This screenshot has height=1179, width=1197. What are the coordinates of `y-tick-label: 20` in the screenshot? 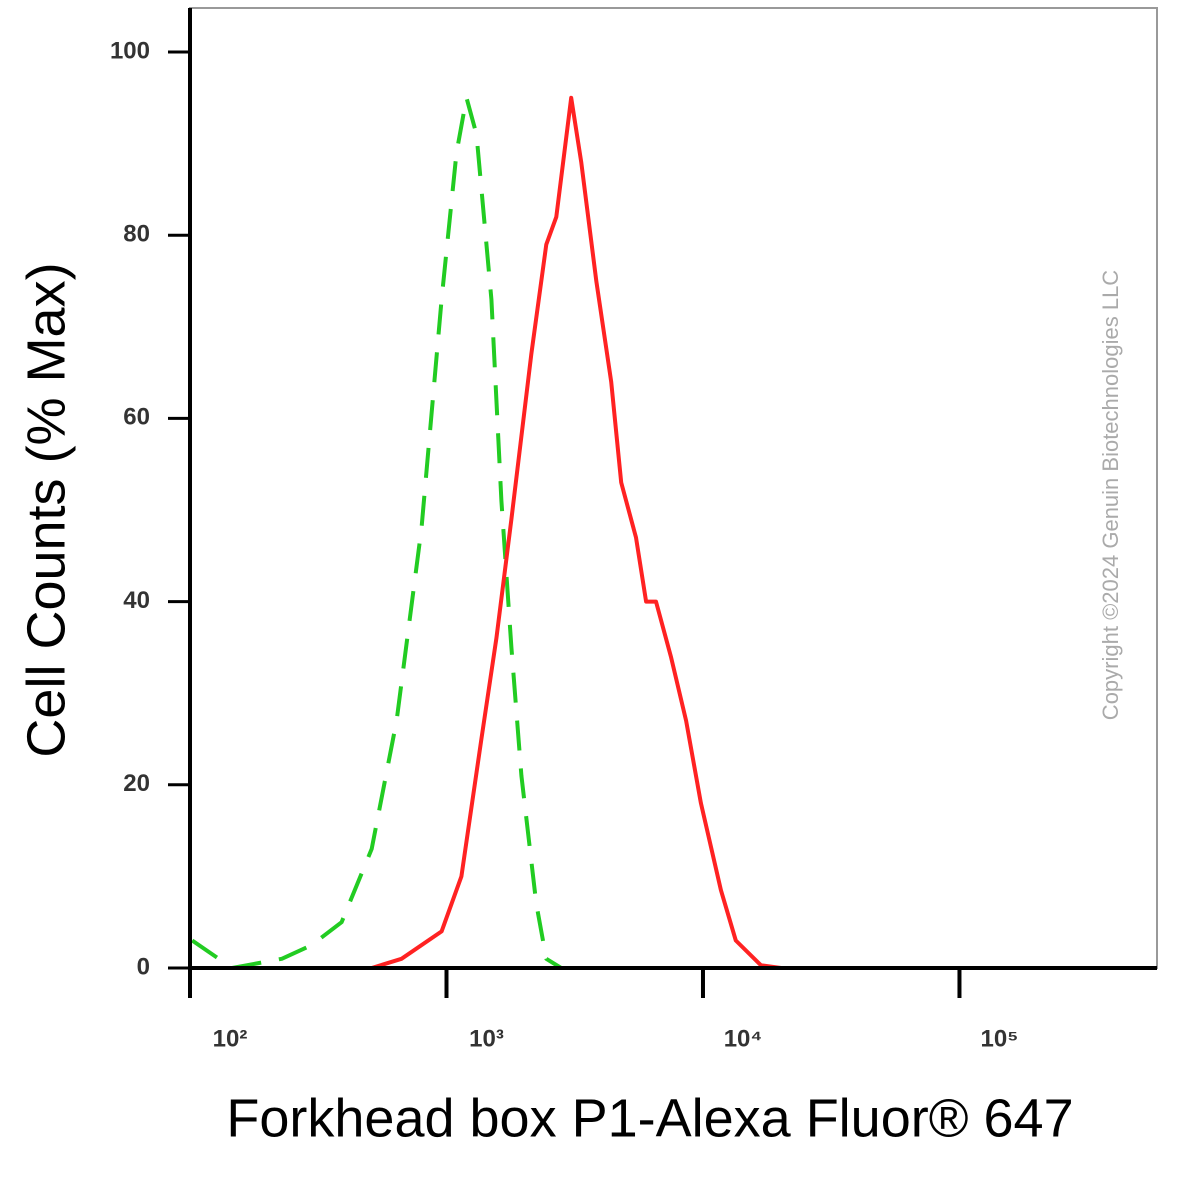 It's located at (136, 783).